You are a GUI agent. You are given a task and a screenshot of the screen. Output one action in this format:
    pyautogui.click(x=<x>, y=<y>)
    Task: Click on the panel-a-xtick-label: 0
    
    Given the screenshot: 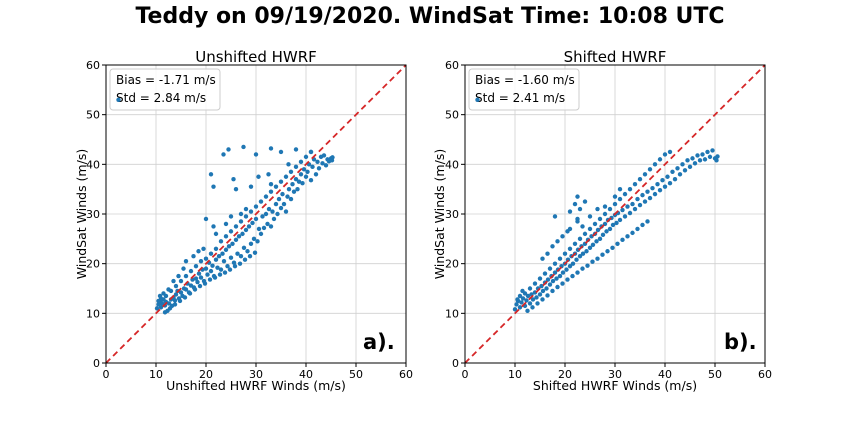 What is the action you would take?
    pyautogui.click(x=106, y=374)
    